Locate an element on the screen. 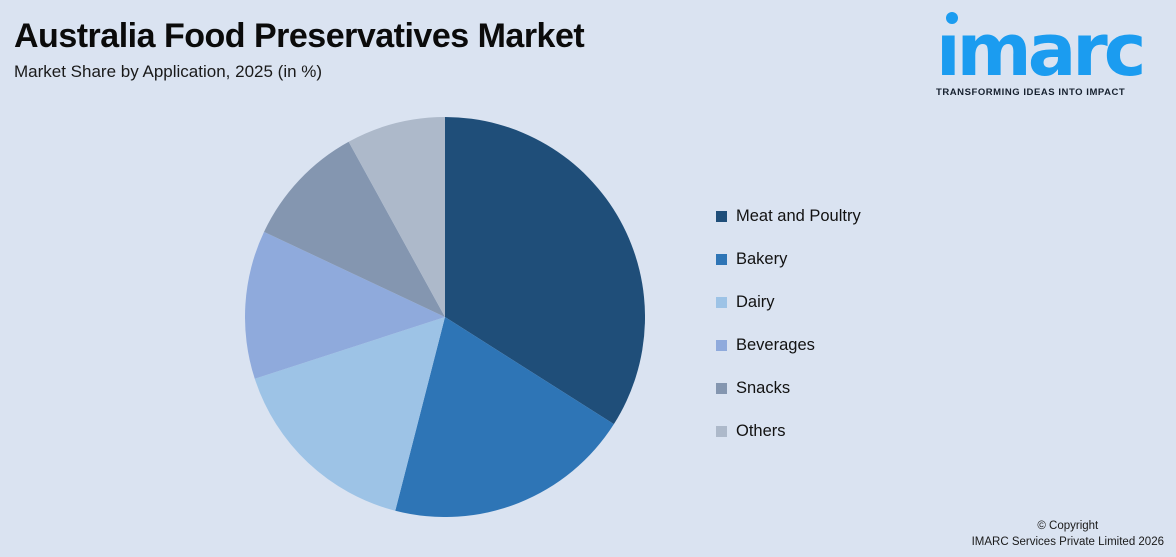 Image resolution: width=1176 pixels, height=557 pixels. legend-label: Bakery is located at coordinates (762, 259).